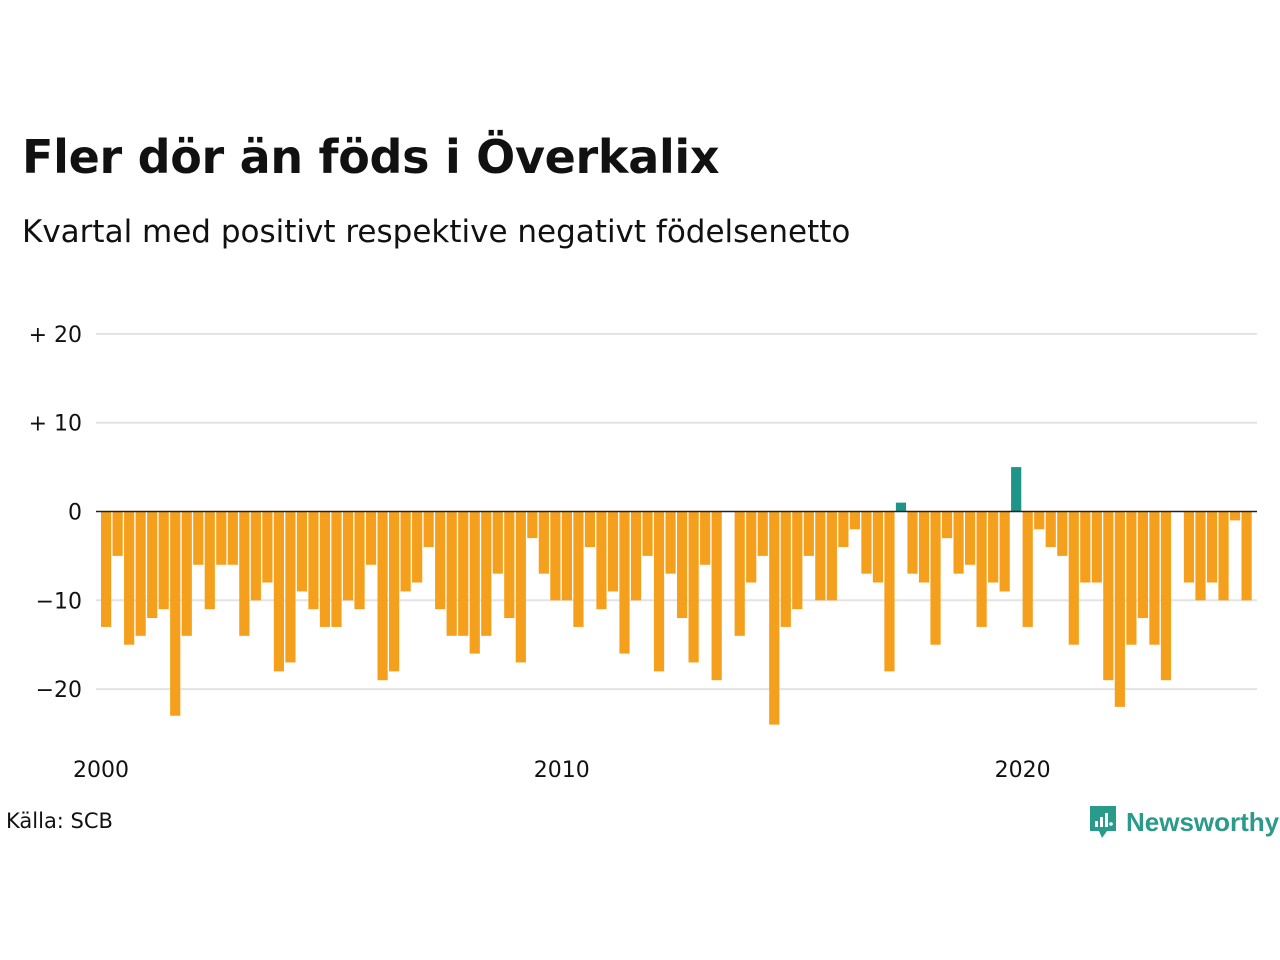  I want to click on y-tick-label: −10, so click(59, 601).